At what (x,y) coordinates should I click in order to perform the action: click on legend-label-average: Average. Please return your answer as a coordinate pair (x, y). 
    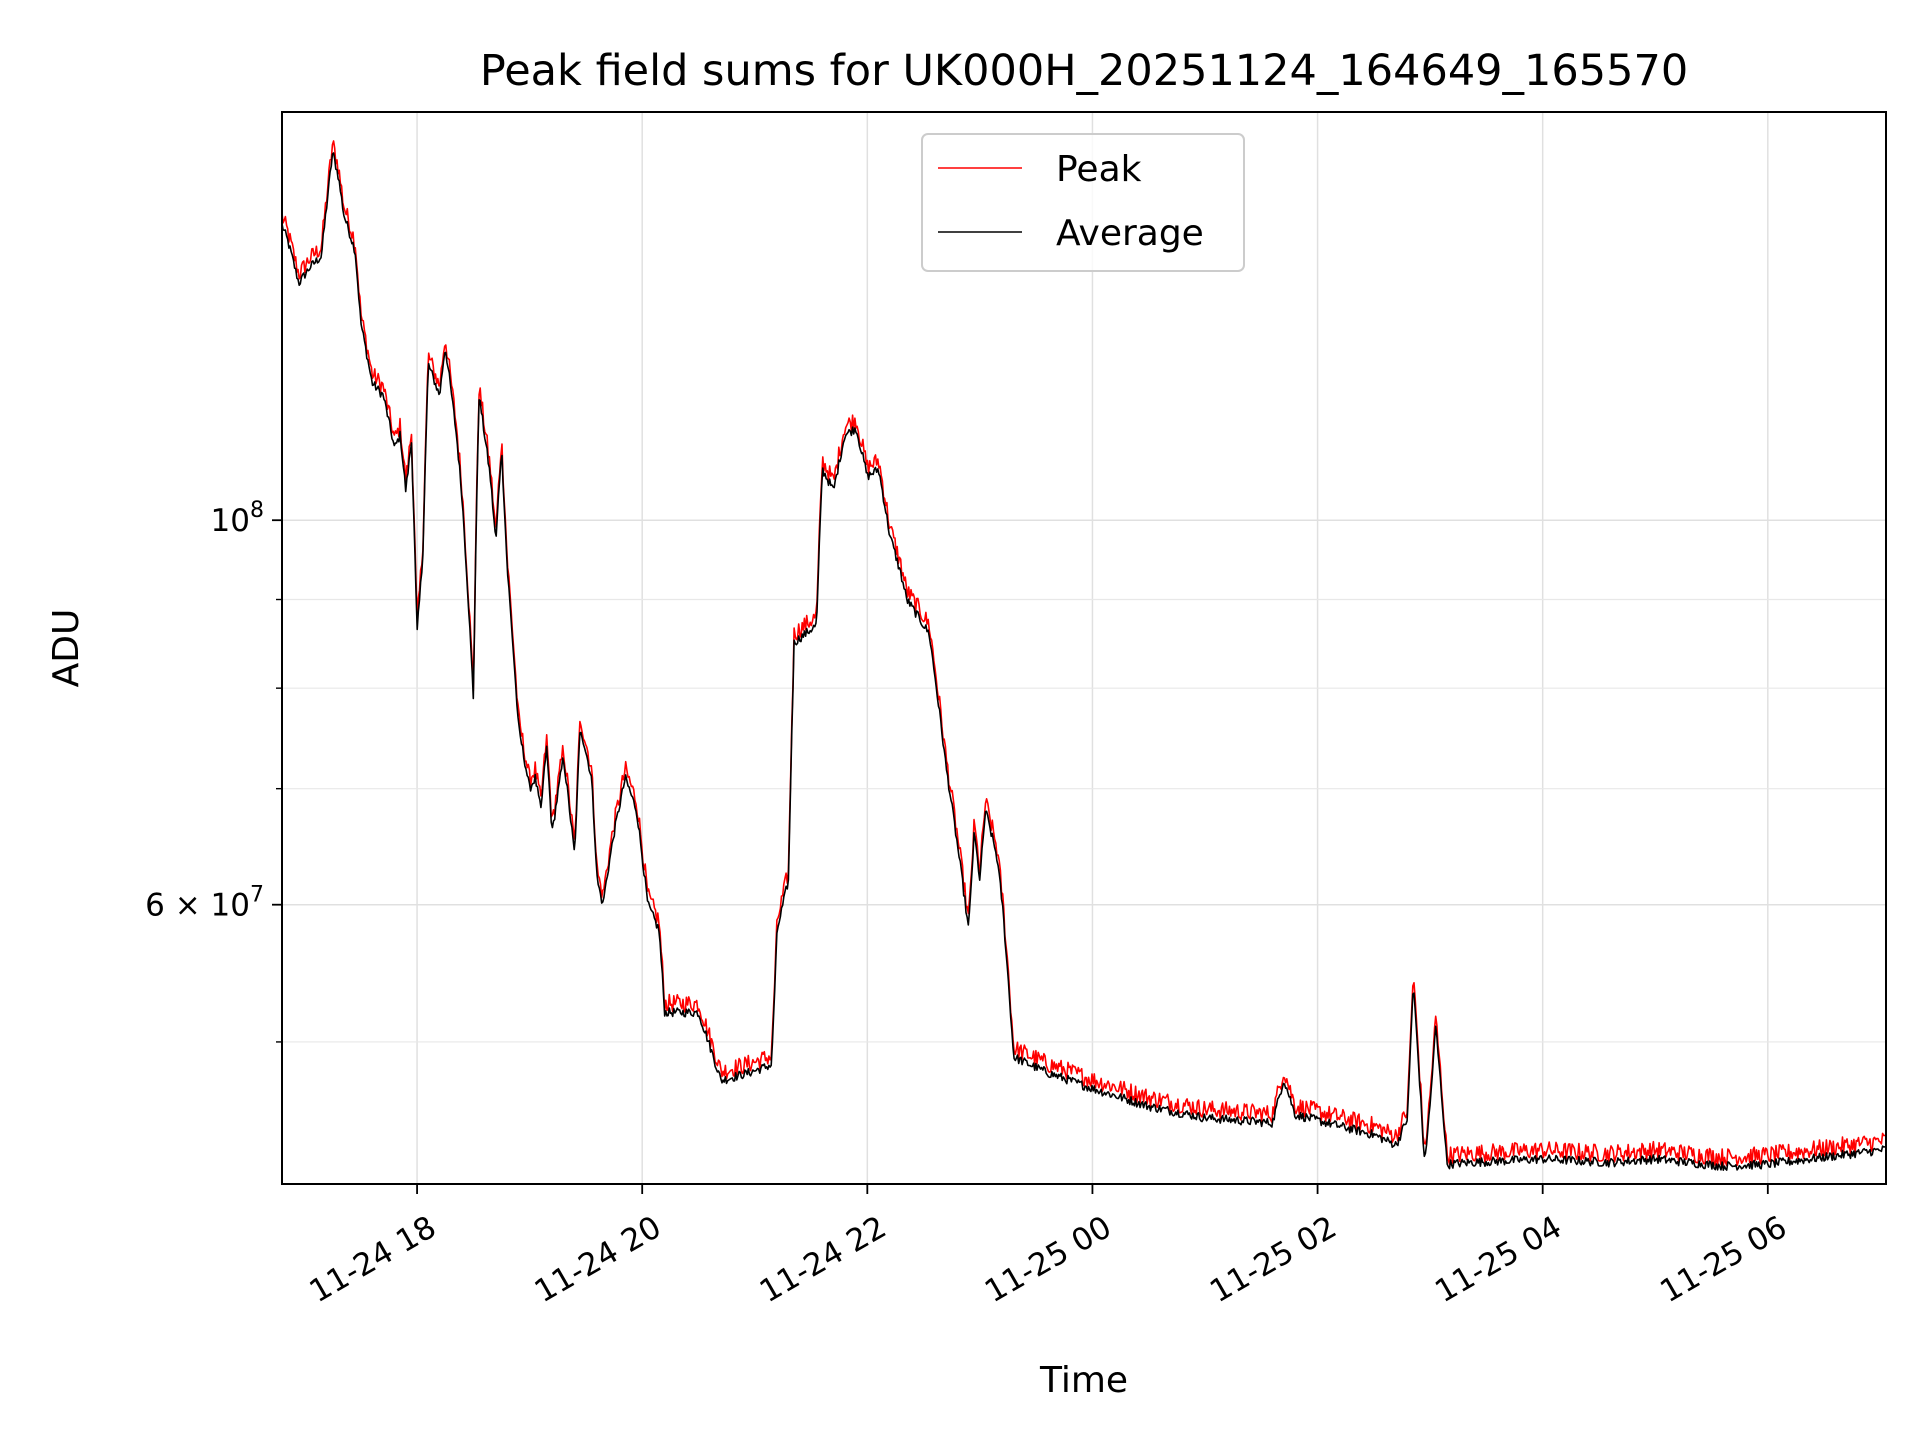
    Looking at the image, I should click on (1130, 233).